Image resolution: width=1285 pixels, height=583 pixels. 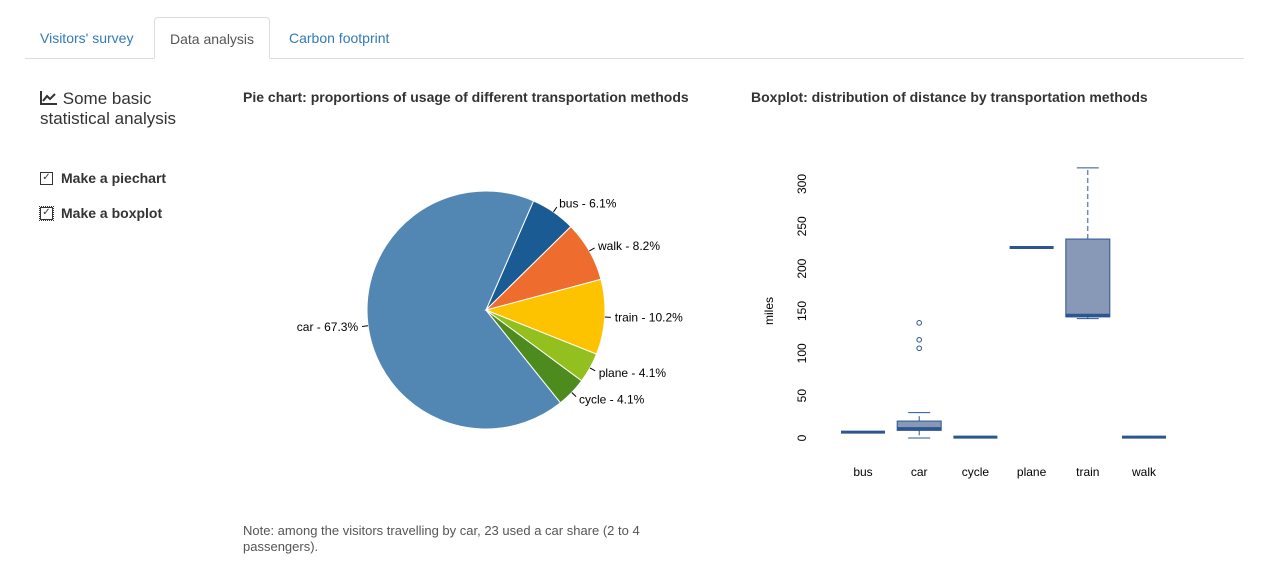 What do you see at coordinates (802, 226) in the screenshot?
I see `y-tick-label: 250` at bounding box center [802, 226].